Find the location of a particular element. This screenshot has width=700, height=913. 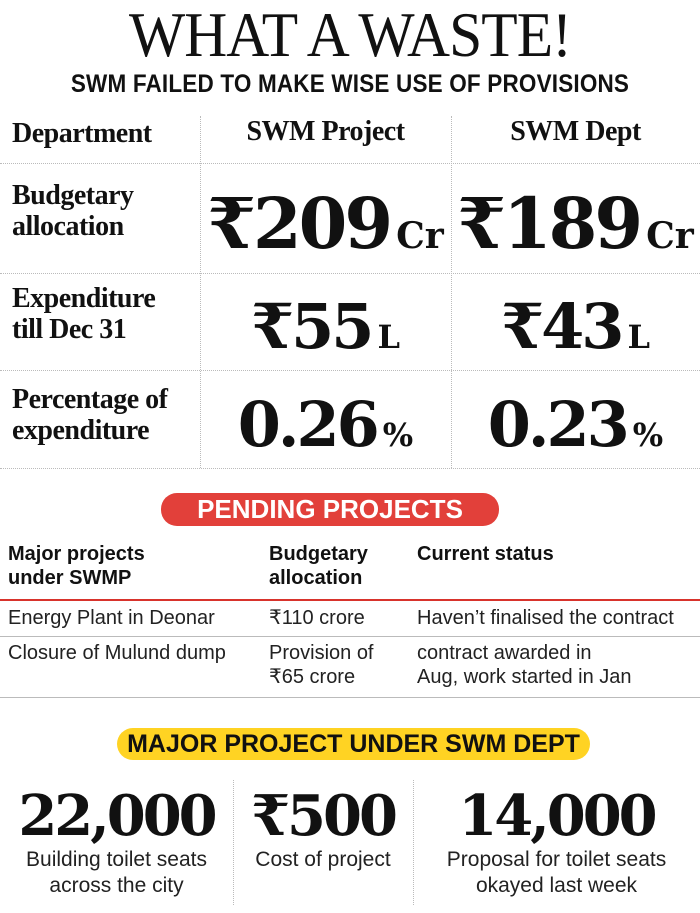

stat-project-cost: ₹500 Cost of project is located at coordinates (323, 829).